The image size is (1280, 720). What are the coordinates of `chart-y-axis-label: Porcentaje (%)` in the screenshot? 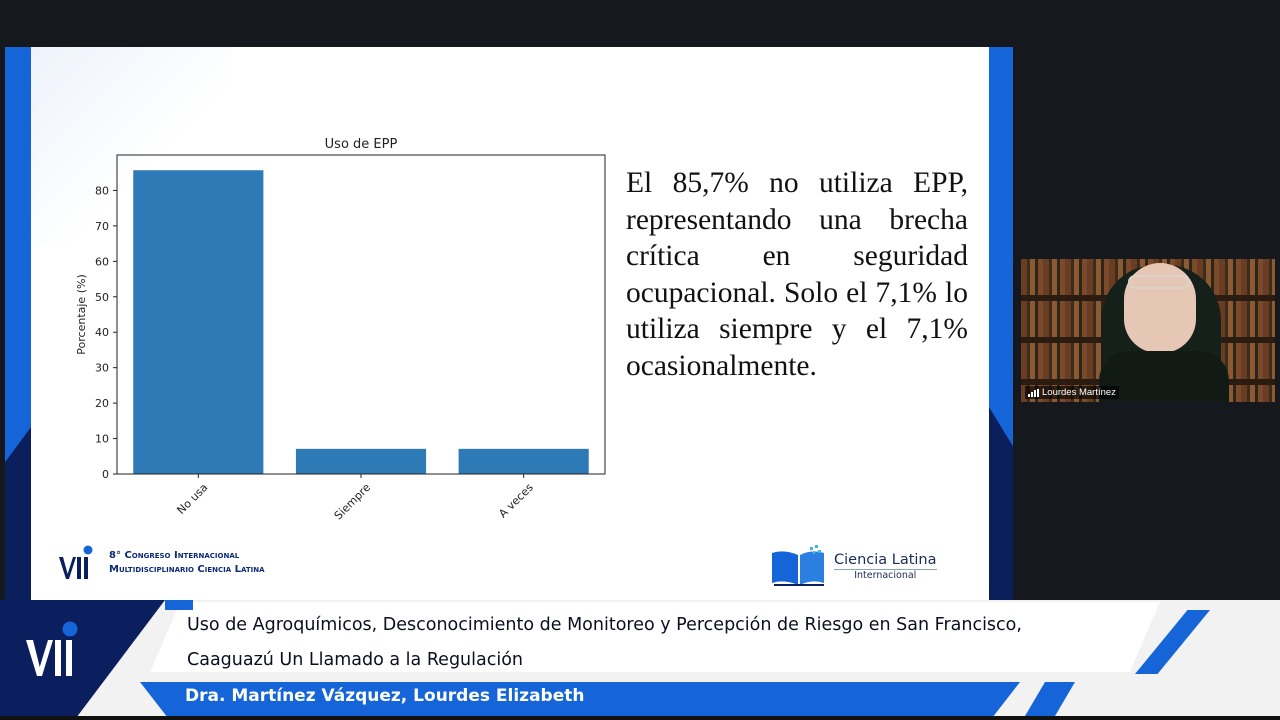 It's located at (81, 314).